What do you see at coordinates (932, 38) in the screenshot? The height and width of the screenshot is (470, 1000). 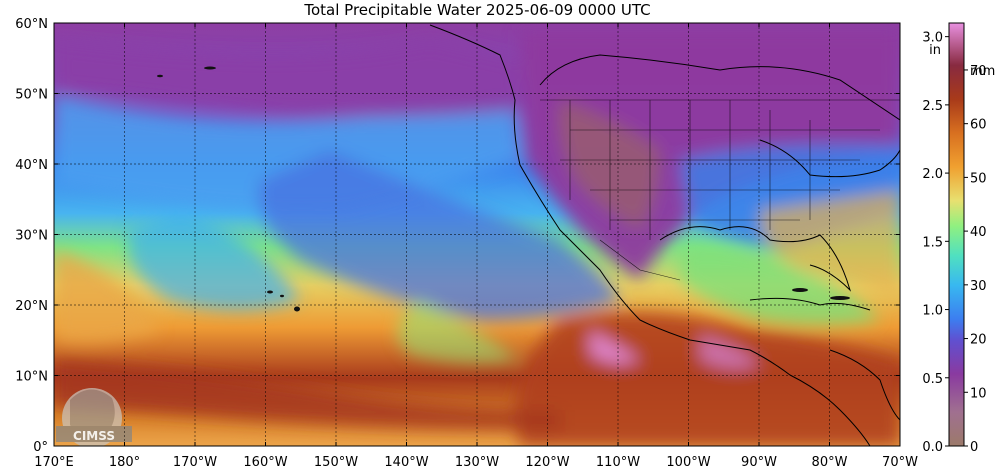 I see `colorbar-in-label: 3.0` at bounding box center [932, 38].